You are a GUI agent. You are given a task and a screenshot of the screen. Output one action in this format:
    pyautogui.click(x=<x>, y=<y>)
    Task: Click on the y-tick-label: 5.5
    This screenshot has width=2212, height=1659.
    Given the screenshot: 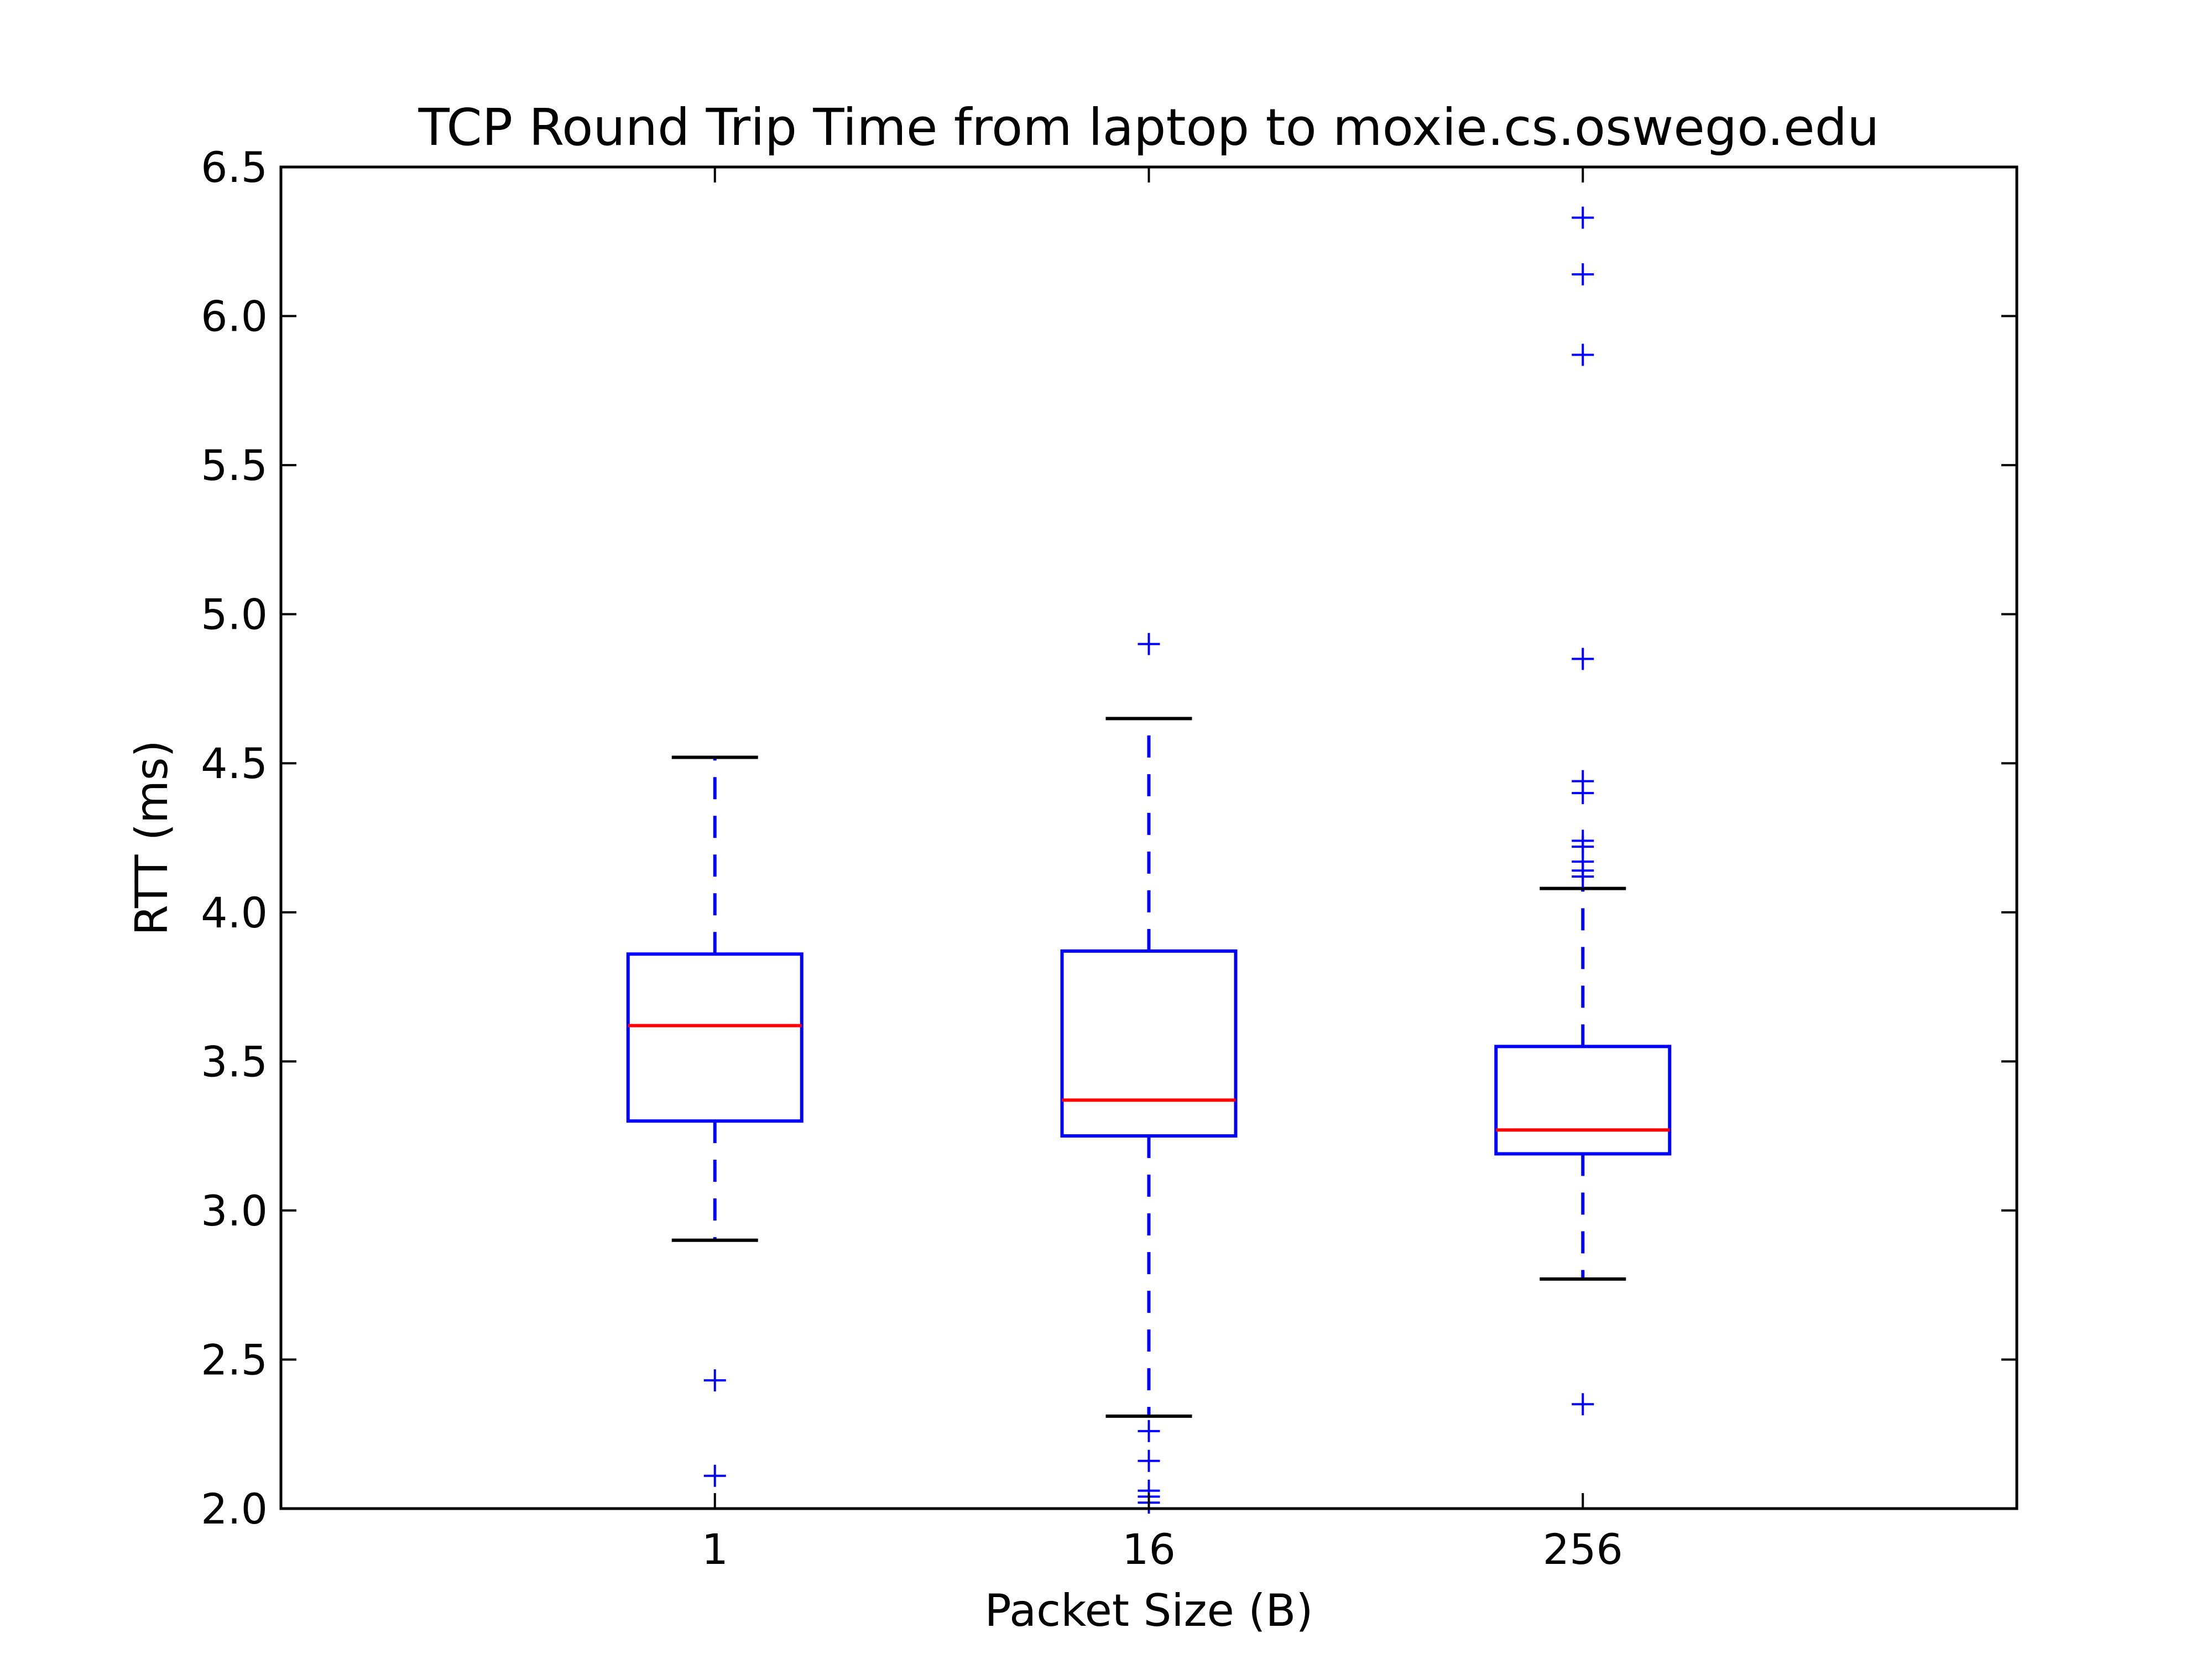 What is the action you would take?
    pyautogui.click(x=235, y=466)
    